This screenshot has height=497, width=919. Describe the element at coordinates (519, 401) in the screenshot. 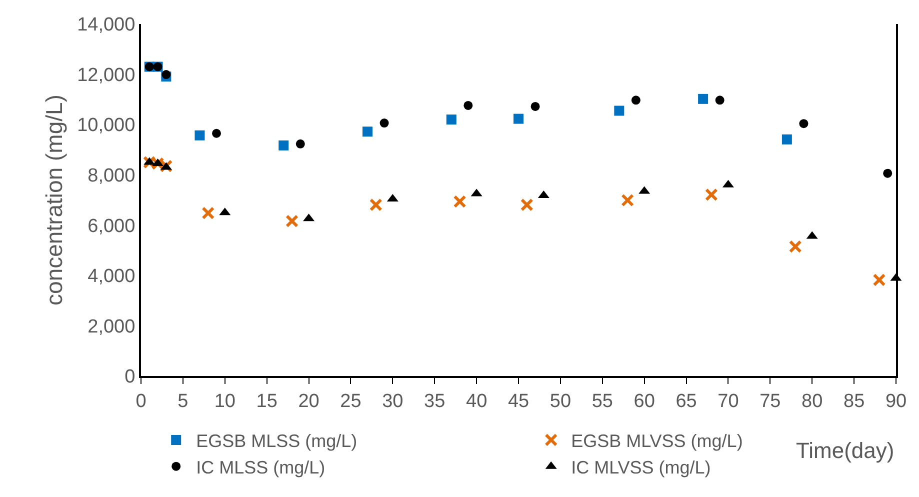

I see `x-tick-label: 45` at that location.